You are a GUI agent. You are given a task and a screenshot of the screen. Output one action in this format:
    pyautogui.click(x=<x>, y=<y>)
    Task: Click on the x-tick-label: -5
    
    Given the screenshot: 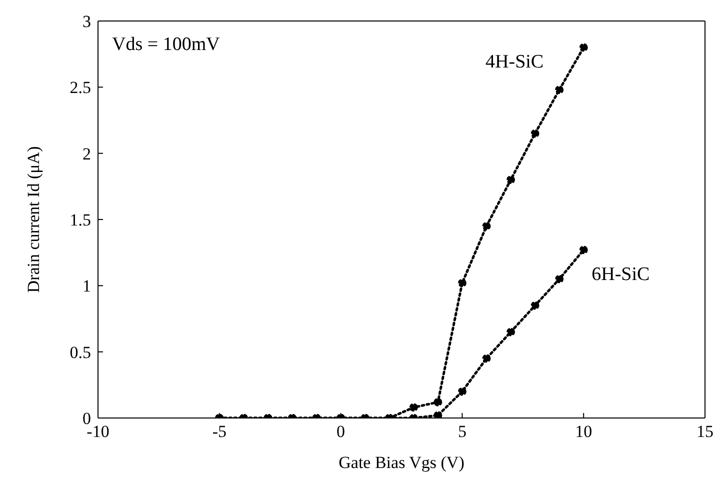 What is the action you would take?
    pyautogui.click(x=219, y=432)
    